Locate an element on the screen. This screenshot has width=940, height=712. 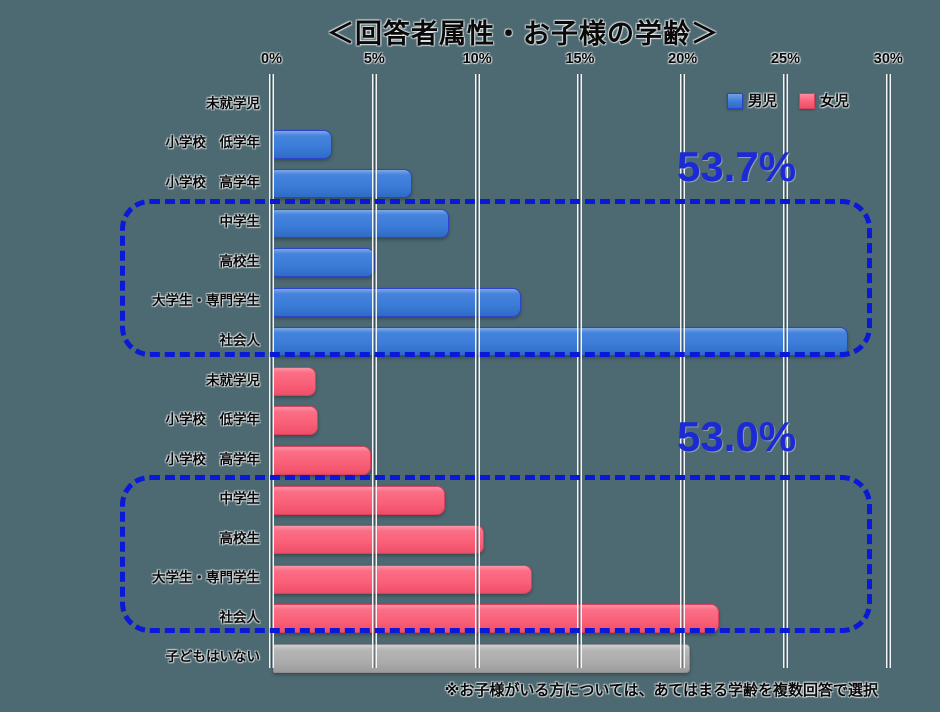
legend-label-female: 女児 is located at coordinates (834, 102).